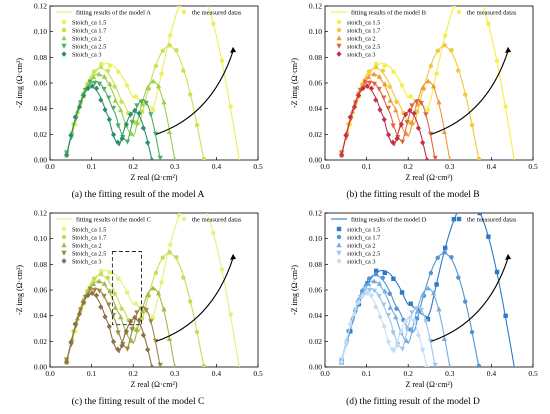 This screenshot has width=550, height=414. What do you see at coordinates (113, 13) in the screenshot?
I see `legend-fit-label: fitting results of the model A` at bounding box center [113, 13].